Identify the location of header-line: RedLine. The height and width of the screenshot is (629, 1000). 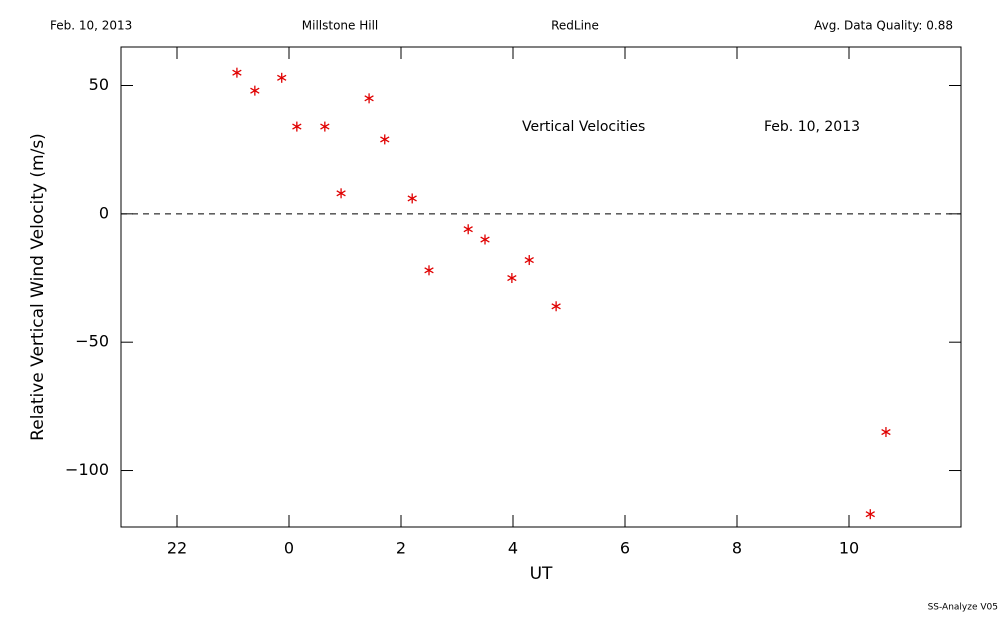
(575, 26).